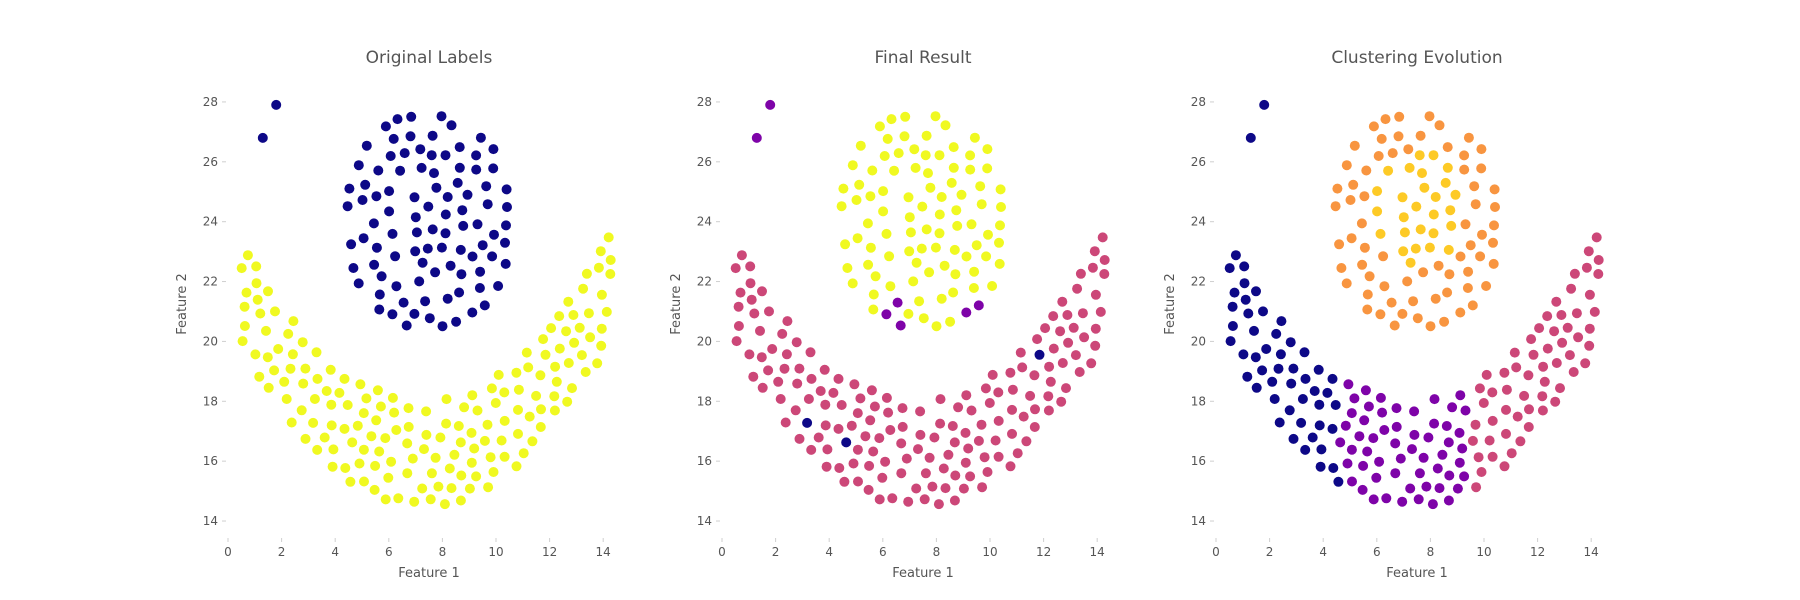 This screenshot has height=600, width=1800. Describe the element at coordinates (704, 282) in the screenshot. I see `y-tick-label: 22` at that location.